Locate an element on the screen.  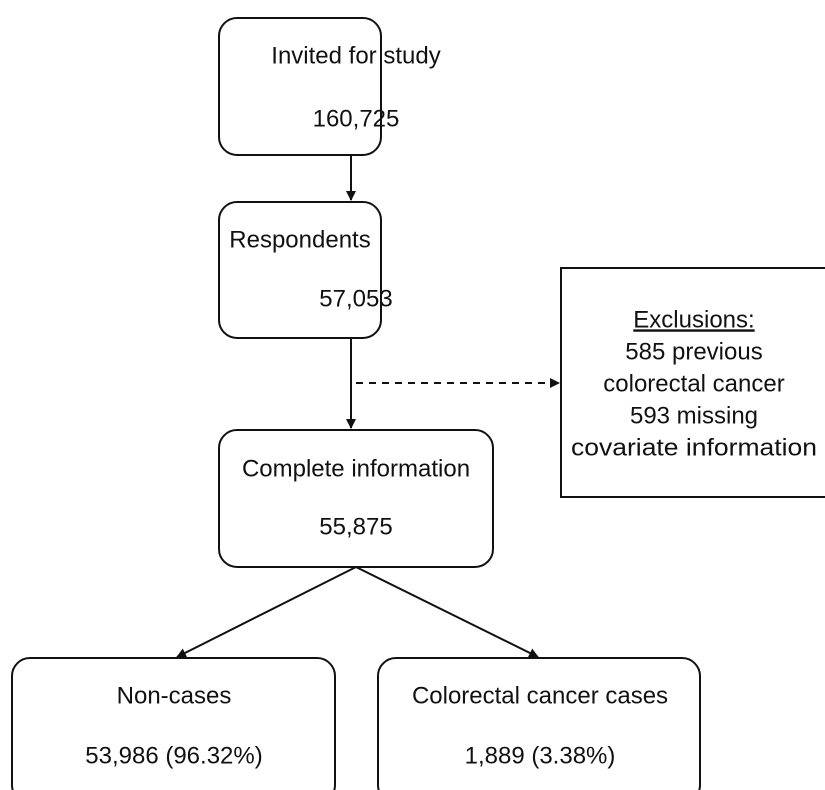
exclusions-line: 585 previous is located at coordinates (693, 351).